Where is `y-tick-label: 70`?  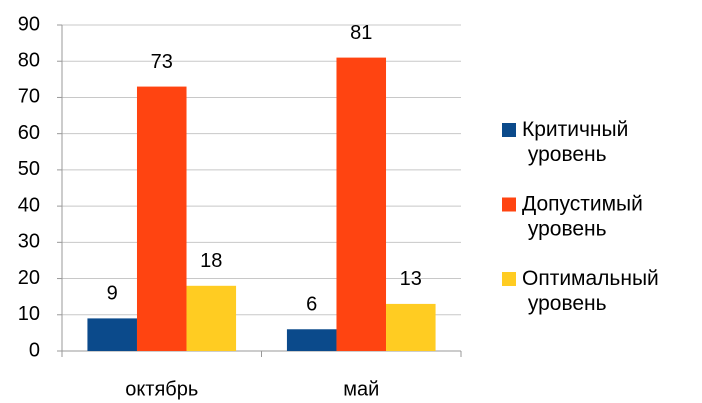
y-tick-label: 70 is located at coordinates (29, 97).